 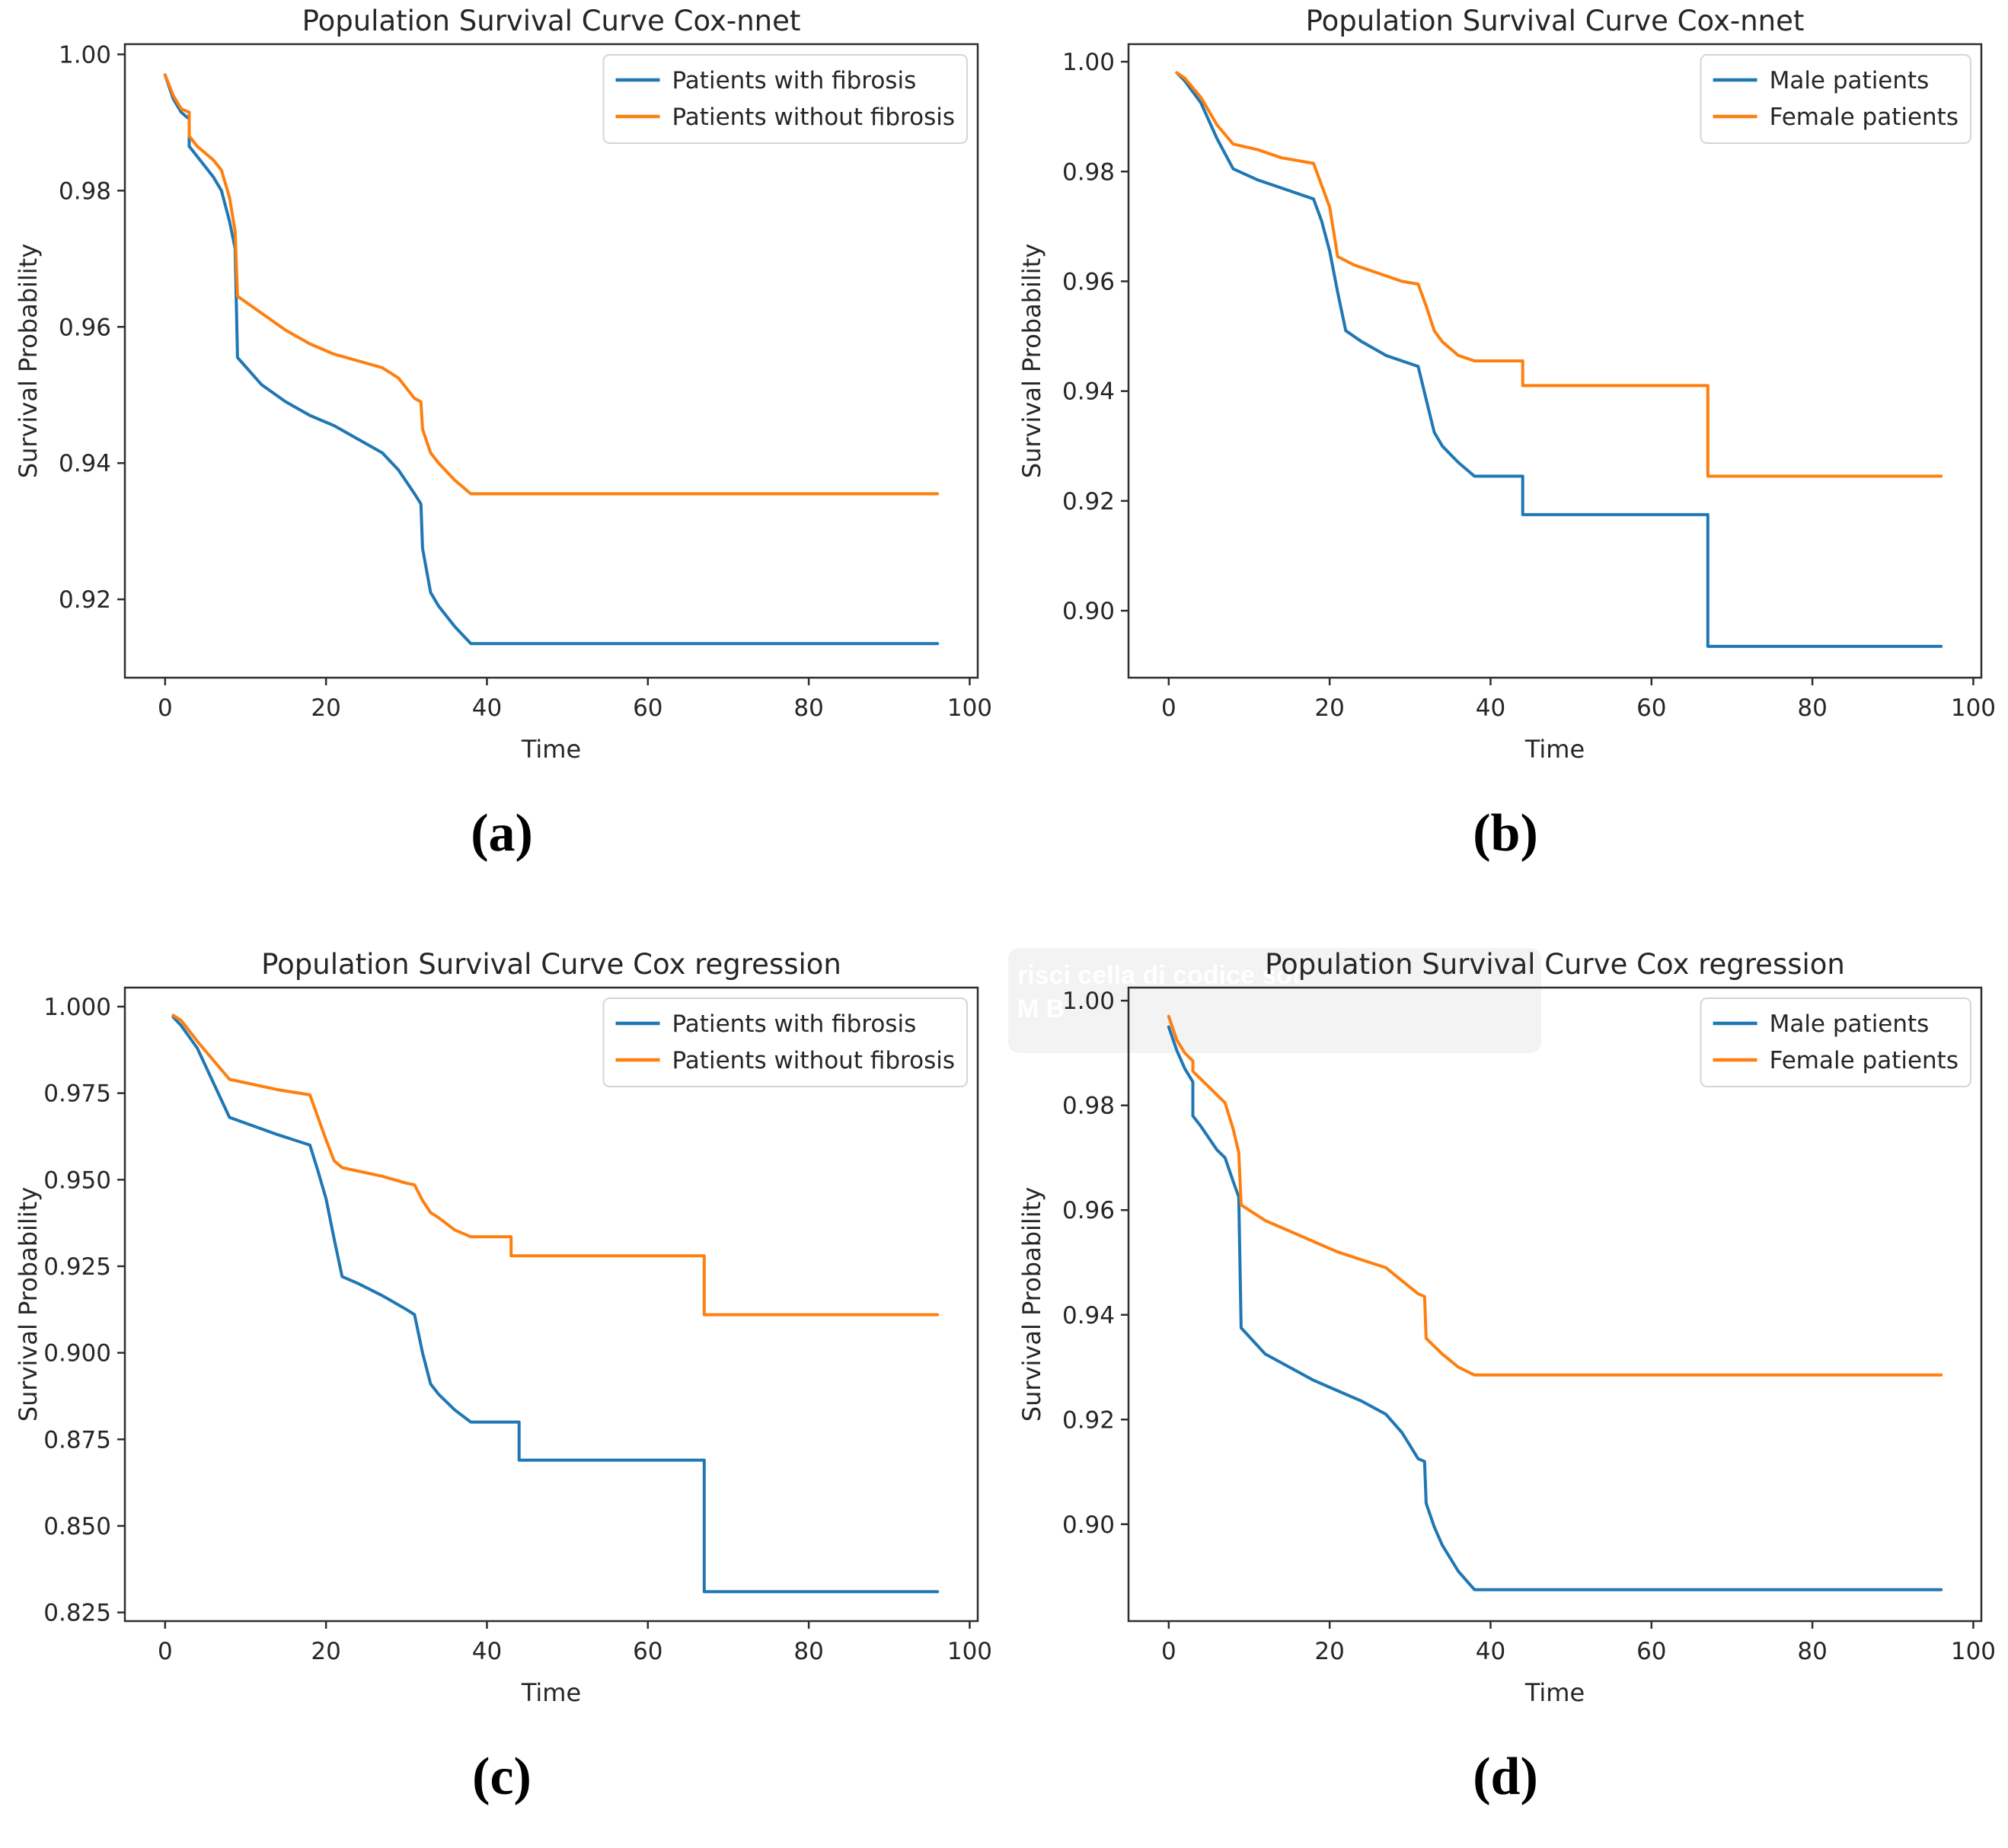 I want to click on caption-a: (a), so click(x=502, y=833).